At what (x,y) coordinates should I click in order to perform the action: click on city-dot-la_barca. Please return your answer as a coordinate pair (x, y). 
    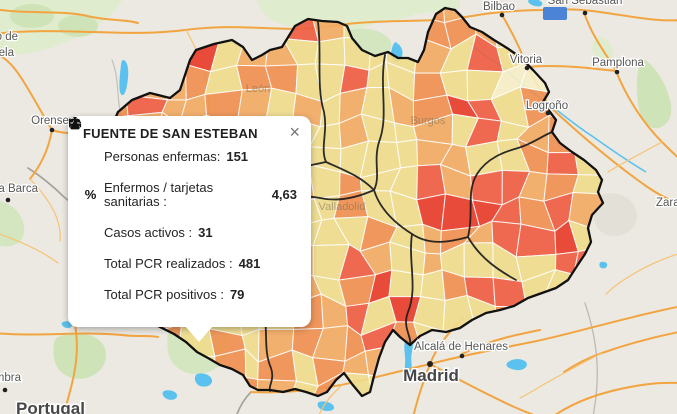
    Looking at the image, I should click on (8, 200).